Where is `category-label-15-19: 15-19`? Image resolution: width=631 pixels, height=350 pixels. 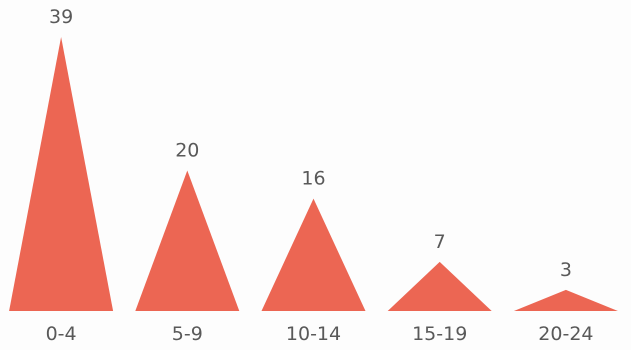 category-label-15-19: 15-19 is located at coordinates (439, 334).